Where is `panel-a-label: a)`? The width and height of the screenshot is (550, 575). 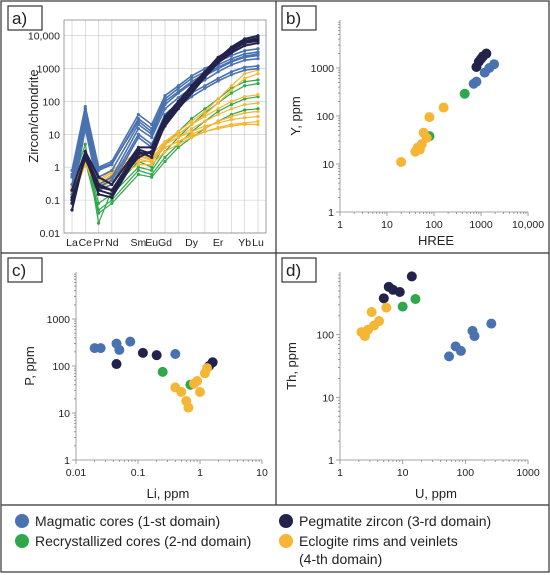
panel-a-label: a) is located at coordinates (19, 18).